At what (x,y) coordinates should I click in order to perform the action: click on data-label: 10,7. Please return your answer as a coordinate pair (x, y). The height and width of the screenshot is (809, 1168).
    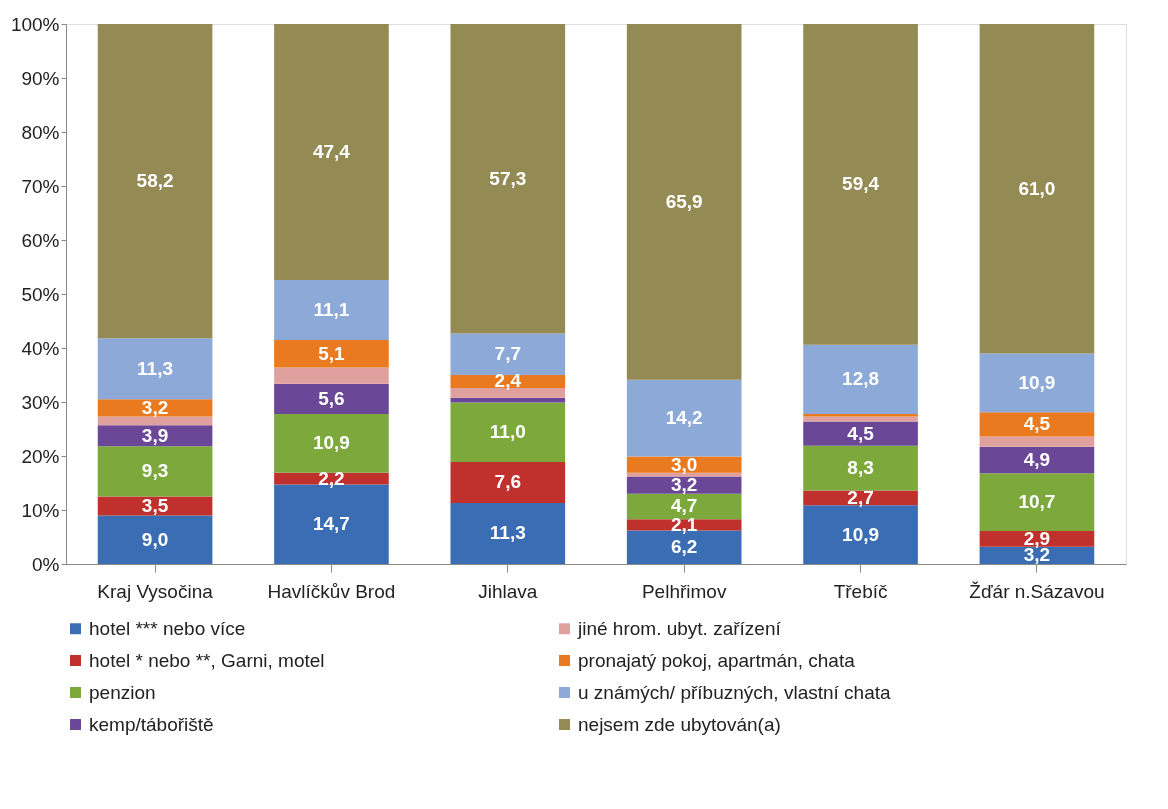
    Looking at the image, I should click on (1037, 502).